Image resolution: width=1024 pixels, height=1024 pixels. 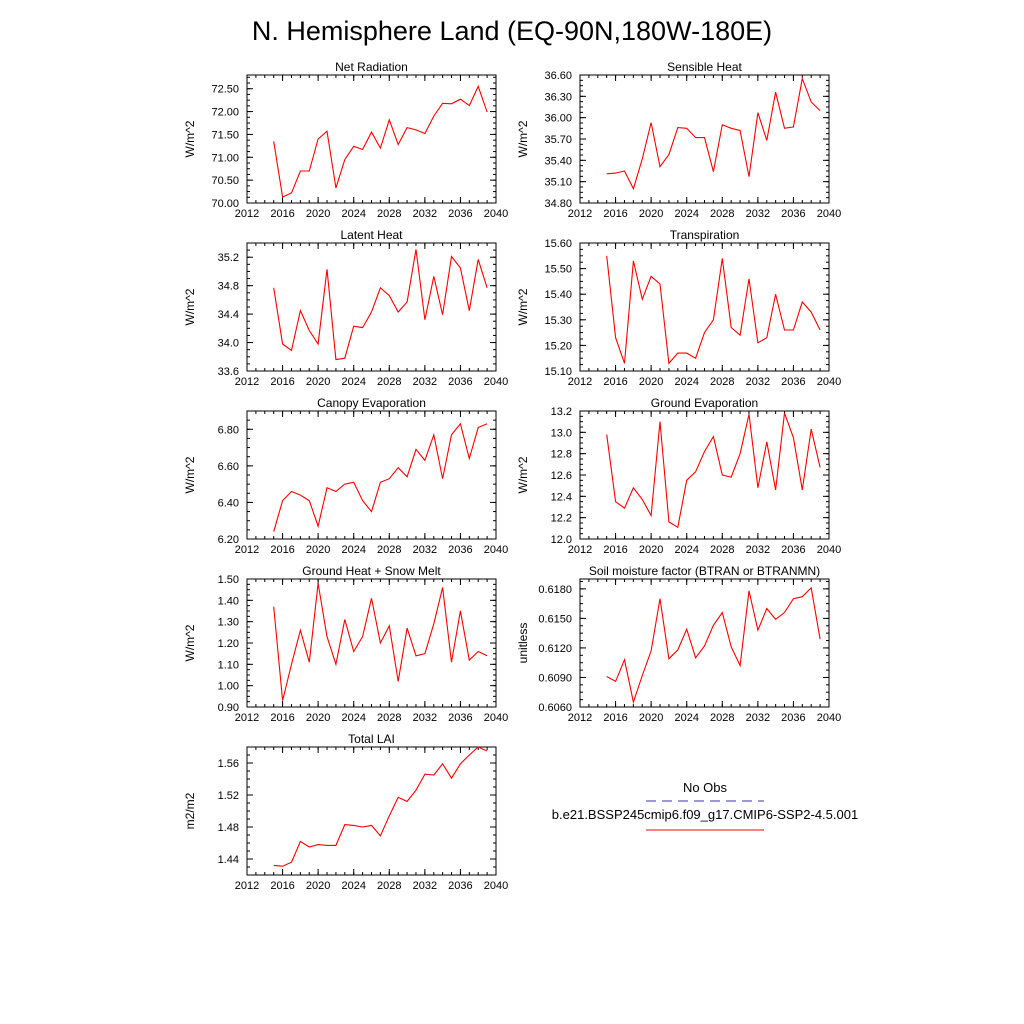 What do you see at coordinates (371, 571) in the screenshot?
I see `panel-title: Ground Heat + Snow Melt` at bounding box center [371, 571].